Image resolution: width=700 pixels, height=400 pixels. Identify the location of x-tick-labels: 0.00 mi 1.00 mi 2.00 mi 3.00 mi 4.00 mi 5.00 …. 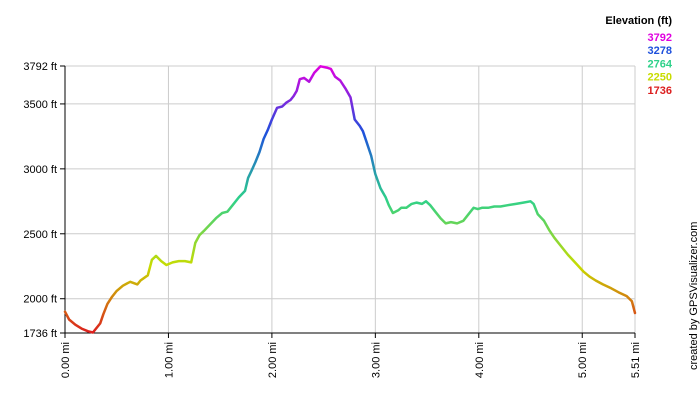
(351, 360).